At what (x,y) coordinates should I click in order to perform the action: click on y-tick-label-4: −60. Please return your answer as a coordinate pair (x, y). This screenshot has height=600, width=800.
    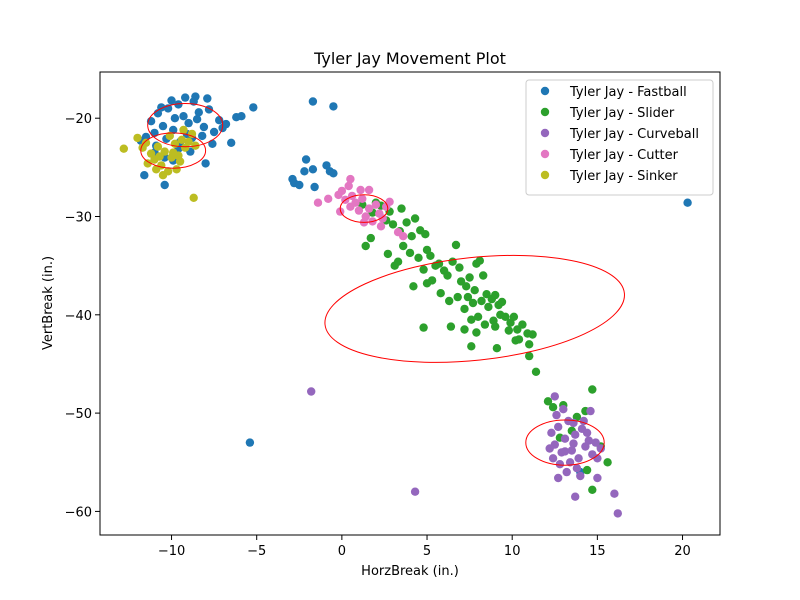
    Looking at the image, I should click on (78, 512).